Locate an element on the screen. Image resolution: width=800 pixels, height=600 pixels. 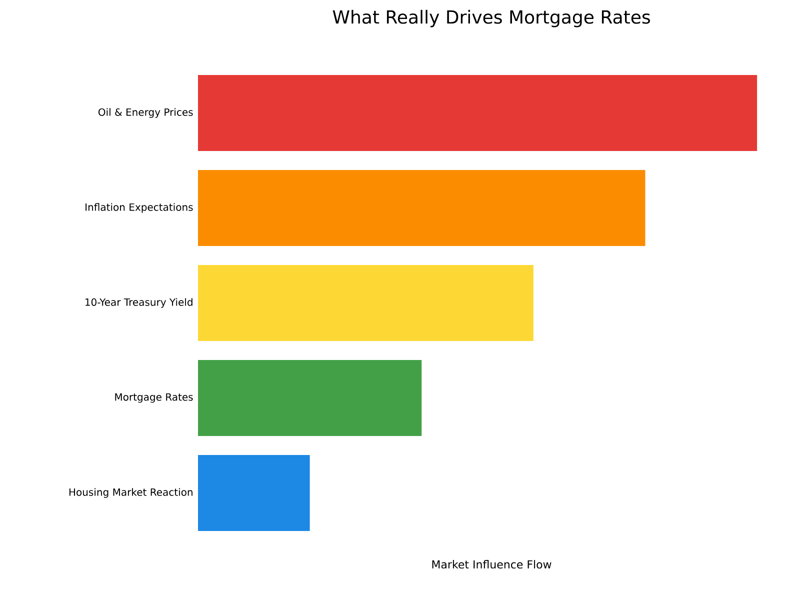
y-tick-label: Housing Market Reaction is located at coordinates (130, 493).